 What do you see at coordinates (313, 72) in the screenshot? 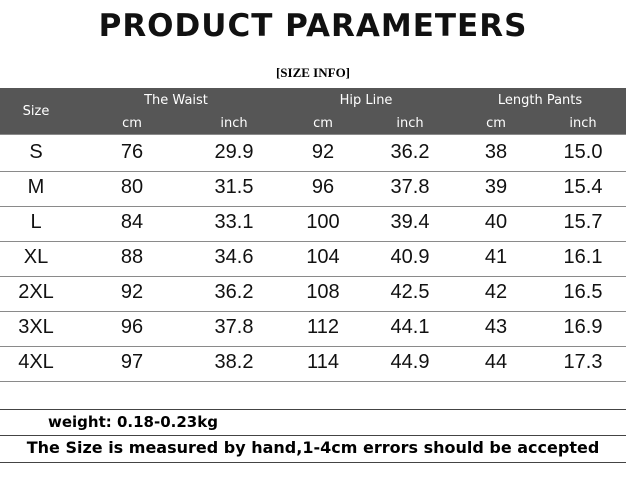
I see `subtitle: [SIZE INFO]` at bounding box center [313, 72].